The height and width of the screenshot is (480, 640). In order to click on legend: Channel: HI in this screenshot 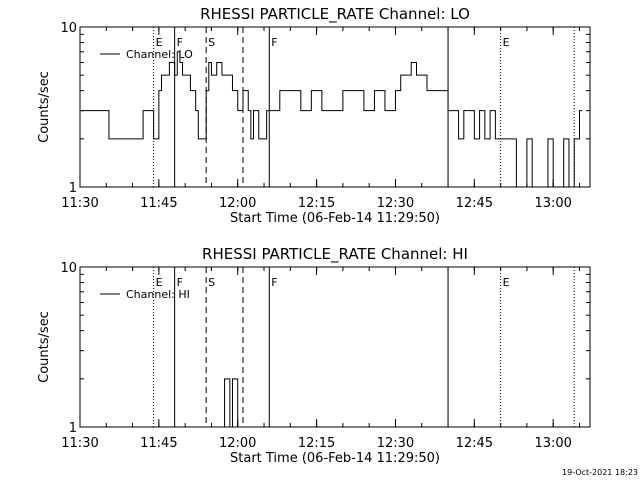, I will do `click(145, 294)`.